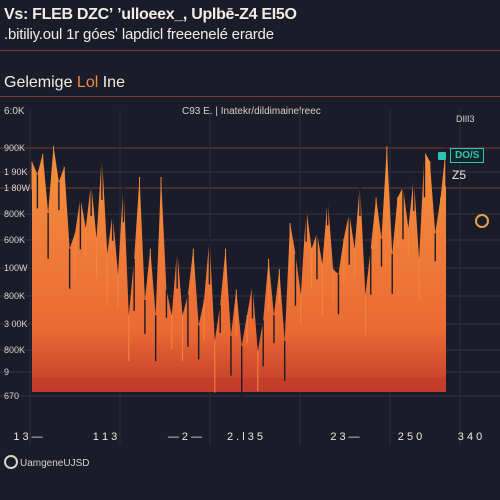 This screenshot has width=500, height=500. What do you see at coordinates (17, 188) in the screenshot?
I see `y-tick-label: 1 80W` at bounding box center [17, 188].